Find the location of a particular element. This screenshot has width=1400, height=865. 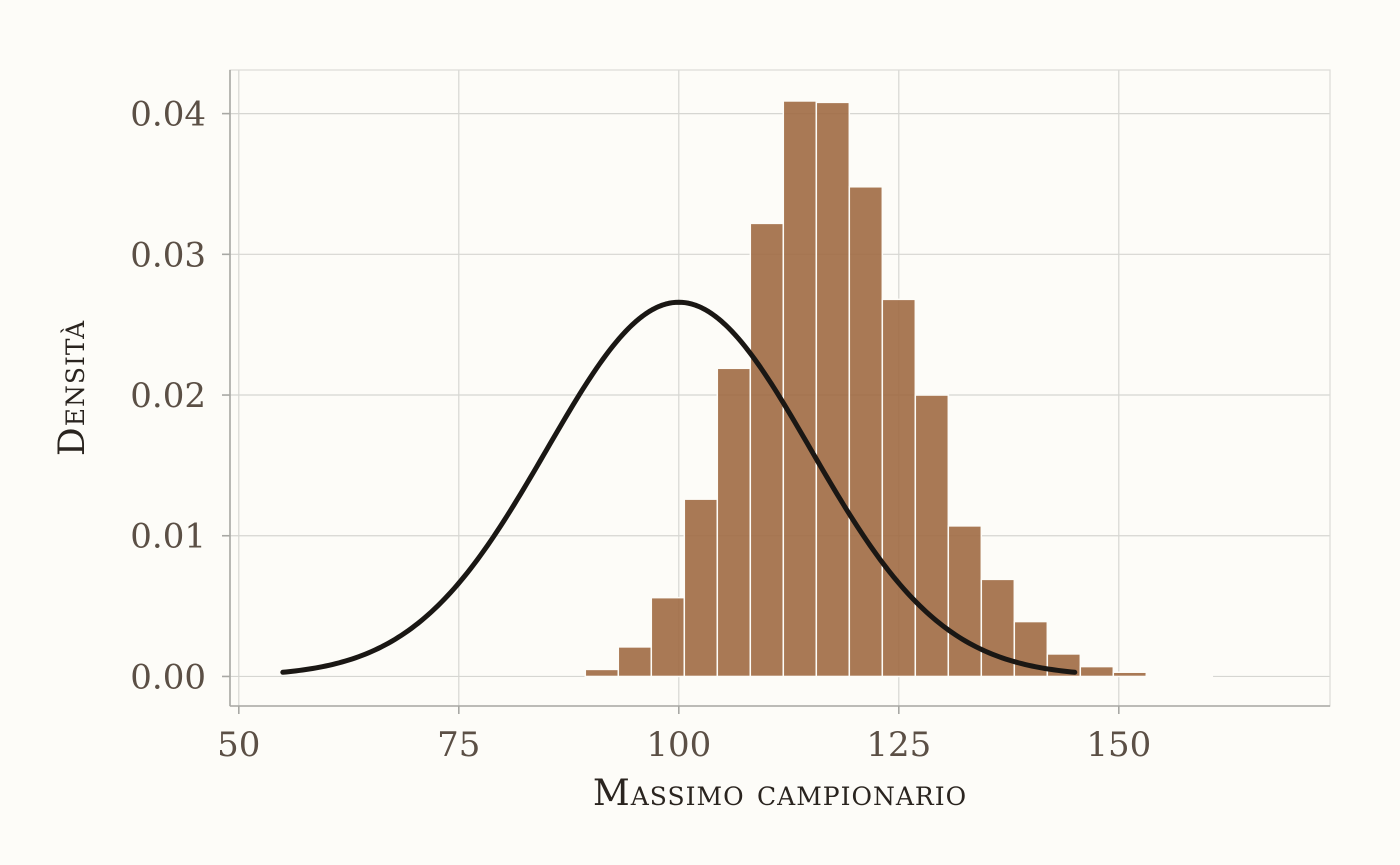

y-tick-label: 0.03 is located at coordinates (168, 255).